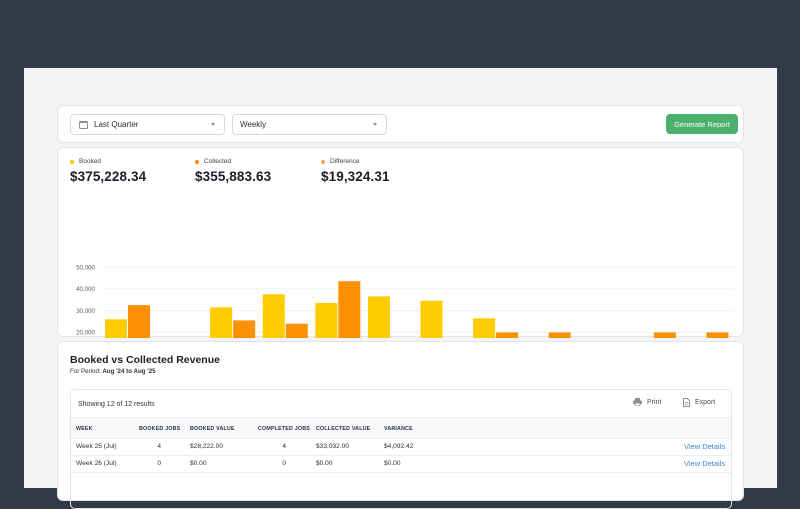 This screenshot has width=800, height=509. I want to click on cell-completed-jobs: 4, so click(284, 446).